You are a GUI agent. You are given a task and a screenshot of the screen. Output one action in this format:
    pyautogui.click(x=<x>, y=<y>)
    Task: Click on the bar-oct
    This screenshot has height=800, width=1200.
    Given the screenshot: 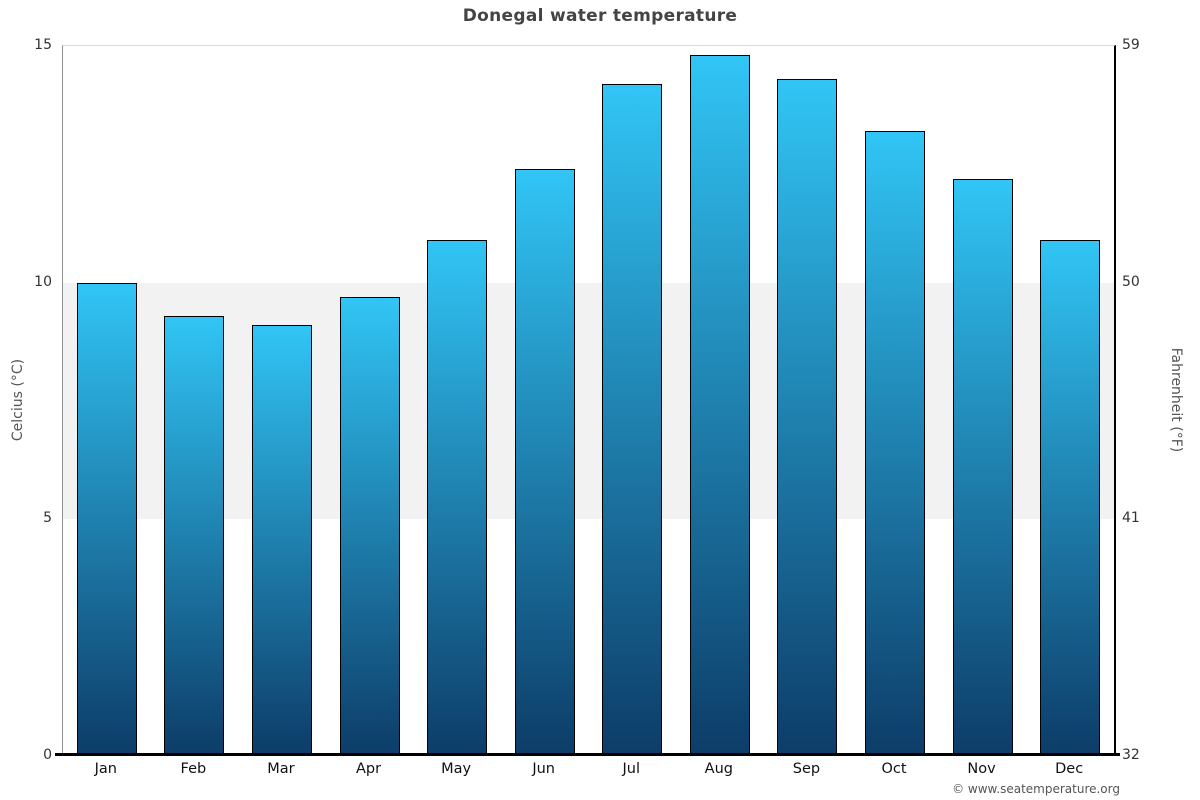 What is the action you would take?
    pyautogui.click(x=894, y=443)
    